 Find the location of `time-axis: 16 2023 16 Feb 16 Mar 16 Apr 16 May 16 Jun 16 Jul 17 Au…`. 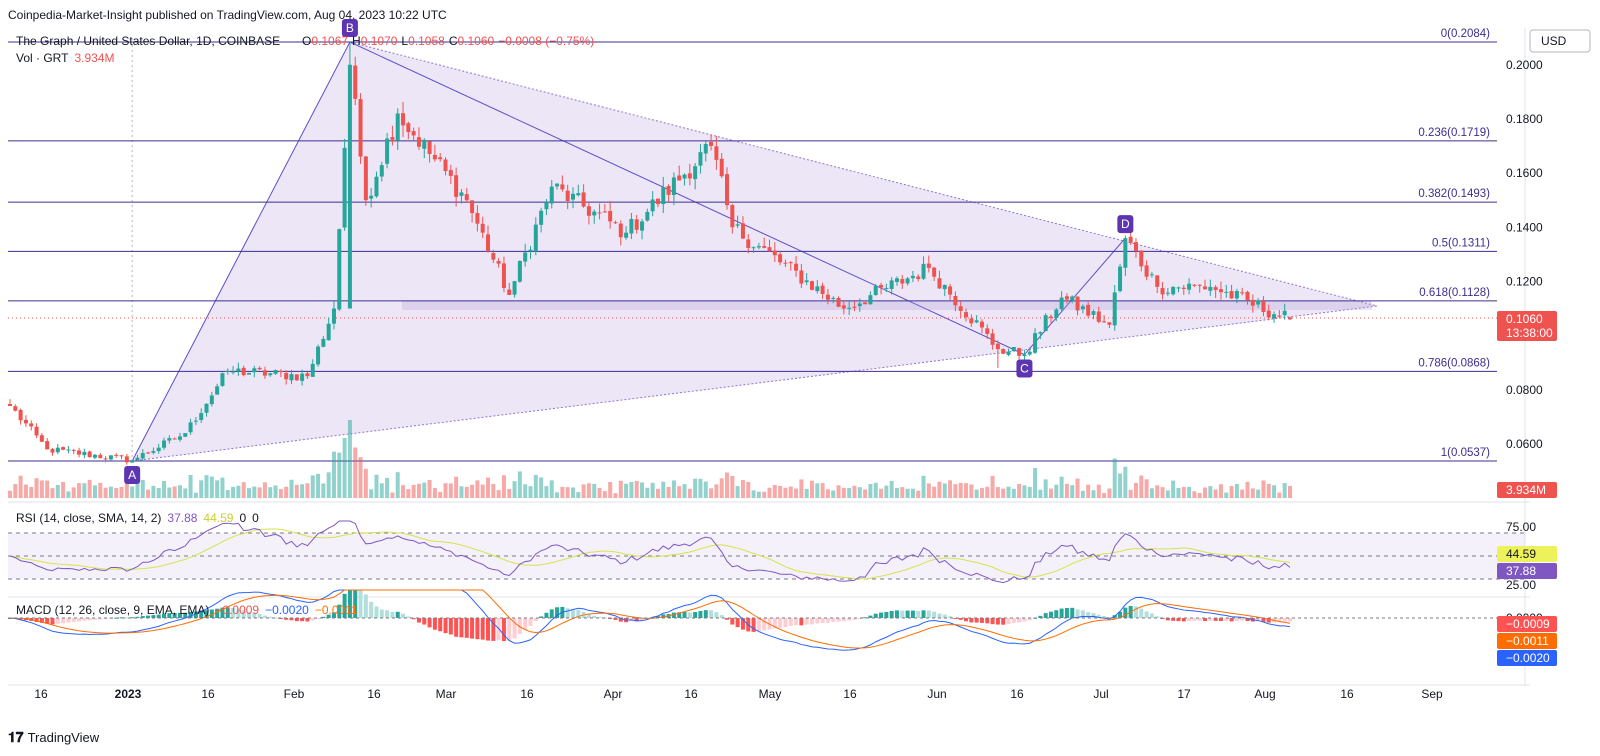

time-axis: 16 2023 16 Feb 16 Mar 16 Apr 16 May 16 Jun 16 Jul 17 Au… is located at coordinates (738, 694).